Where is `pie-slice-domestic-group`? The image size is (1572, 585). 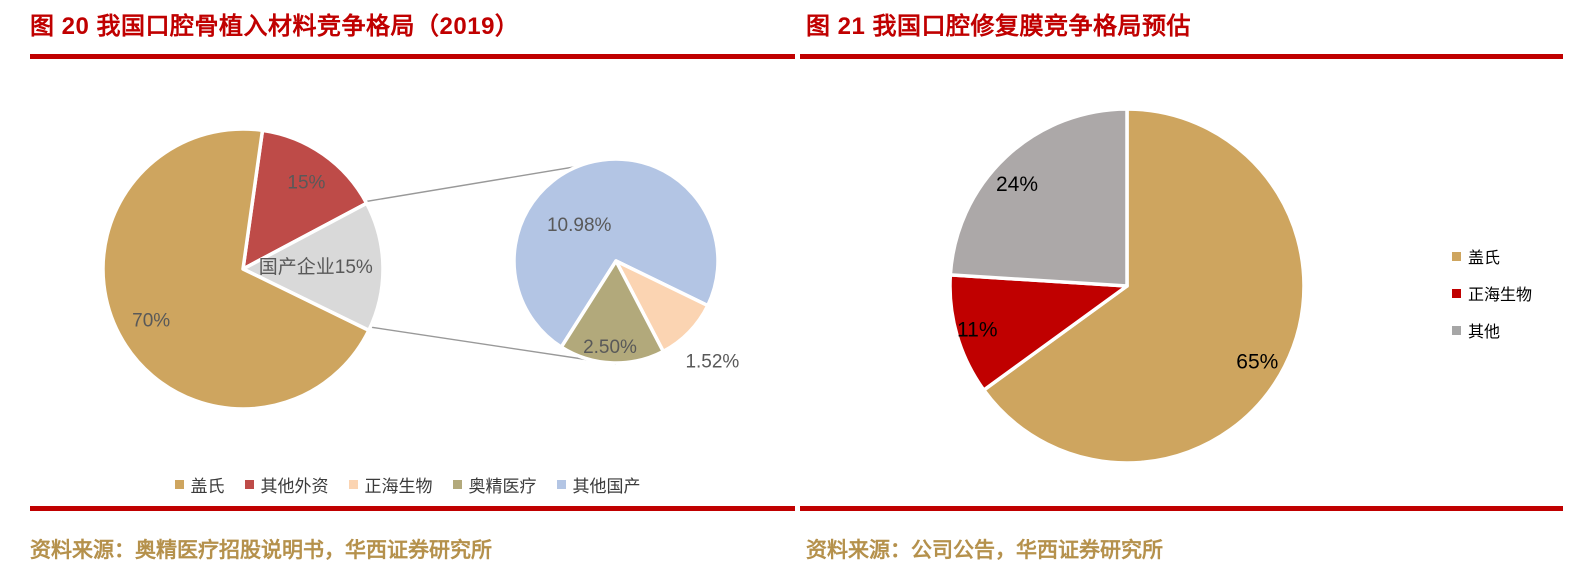
pie-slice-domestic-group is located at coordinates (313, 267).